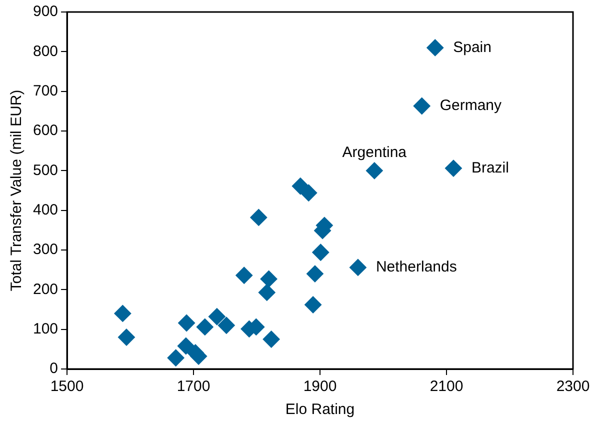 The width and height of the screenshot is (595, 423). What do you see at coordinates (45, 289) in the screenshot?
I see `y-tick-label: 200` at bounding box center [45, 289].